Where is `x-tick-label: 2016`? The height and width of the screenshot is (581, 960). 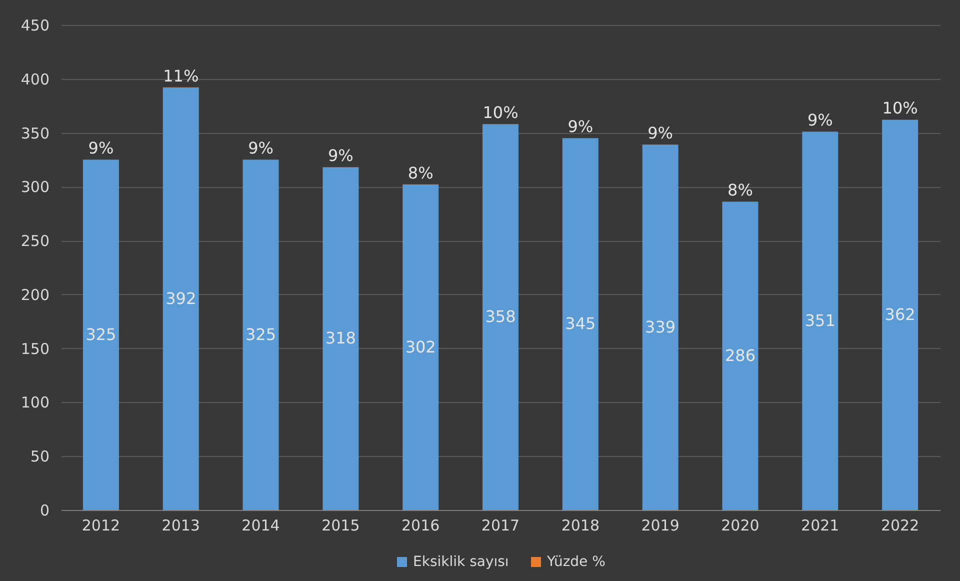
x-tick-label: 2016 is located at coordinates (420, 525).